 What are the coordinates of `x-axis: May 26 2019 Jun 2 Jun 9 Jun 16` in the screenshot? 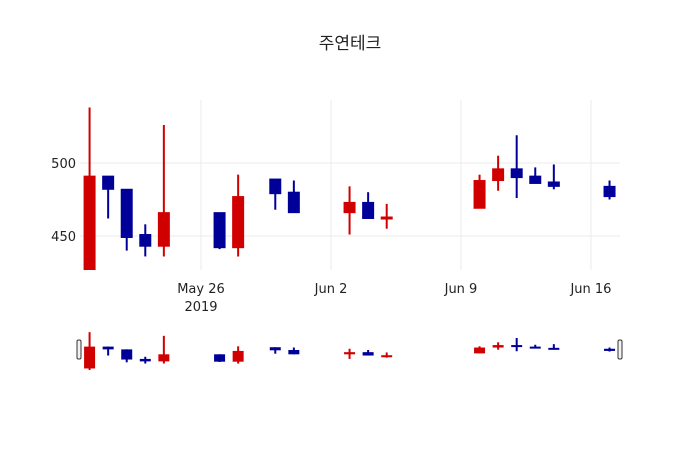 It's located at (394, 298).